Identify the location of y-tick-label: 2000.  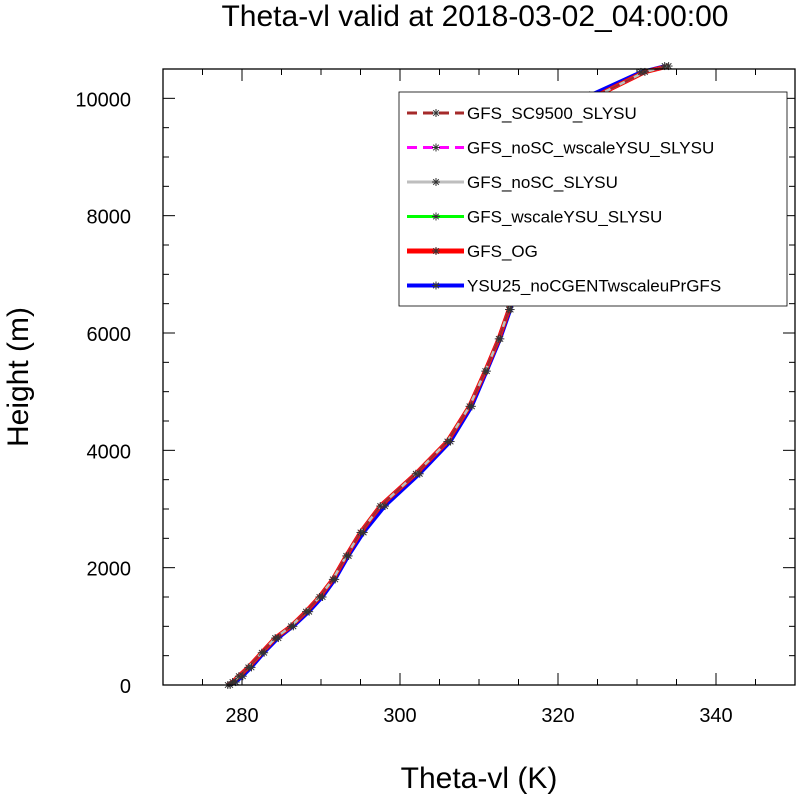
(109, 570).